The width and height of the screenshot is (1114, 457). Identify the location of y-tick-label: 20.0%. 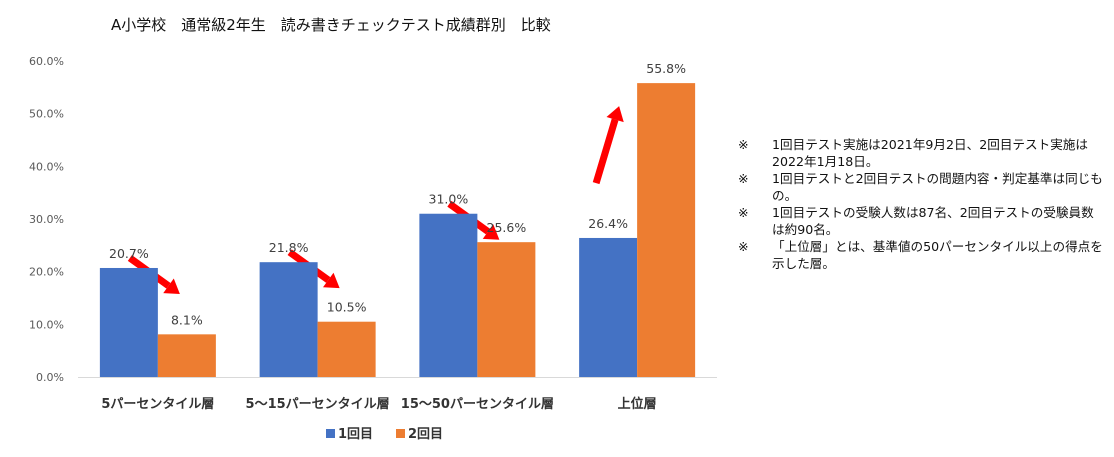
(46, 272).